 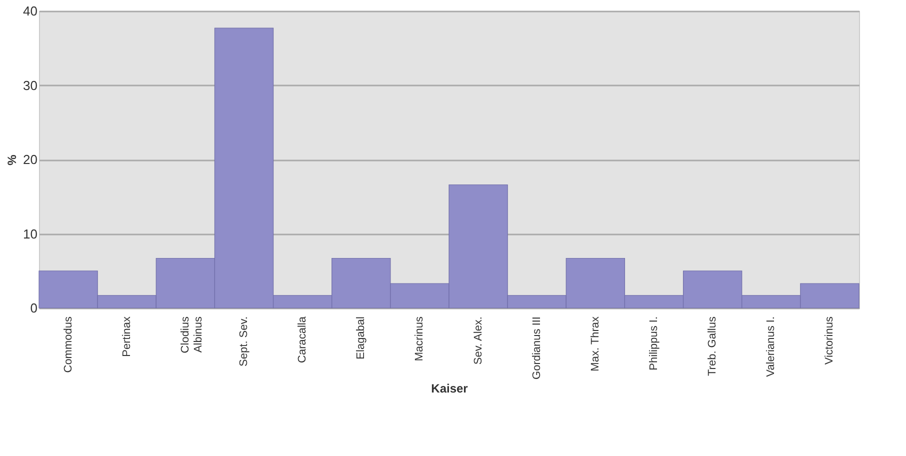 I want to click on y-axis-title: %, so click(x=12, y=160).